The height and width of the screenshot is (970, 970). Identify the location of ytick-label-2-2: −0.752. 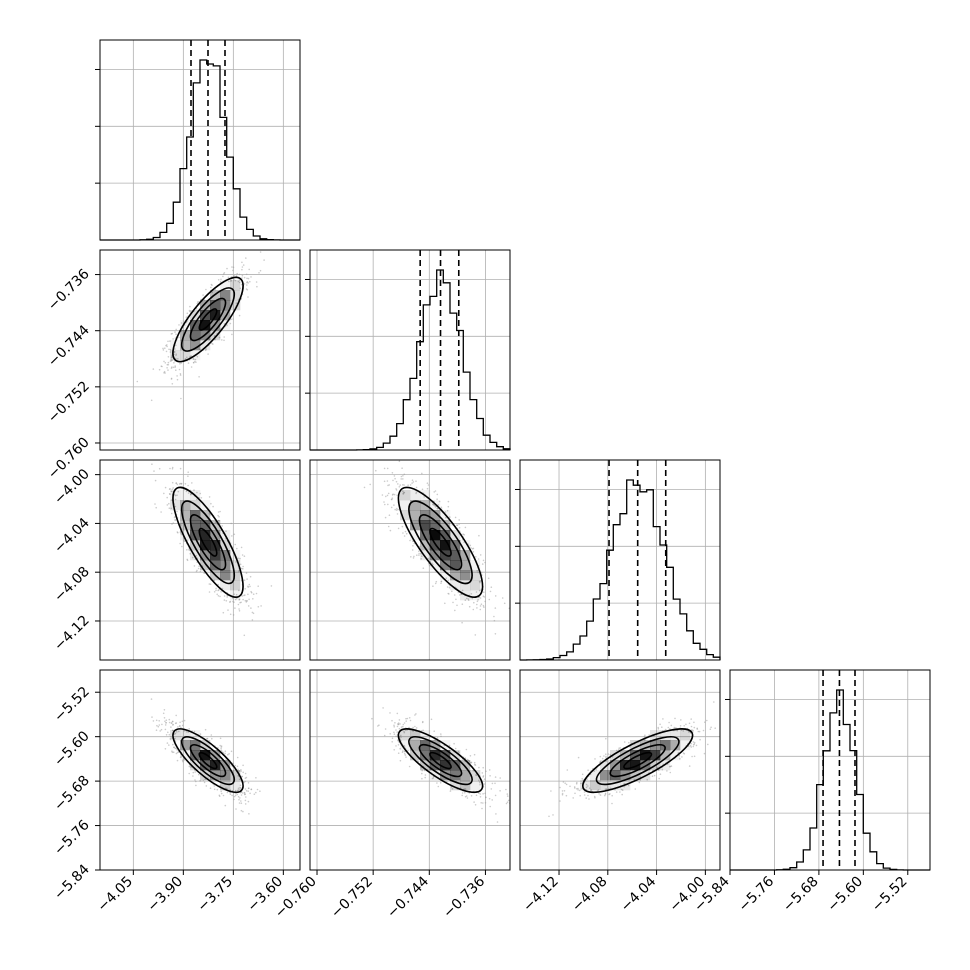
(69, 402).